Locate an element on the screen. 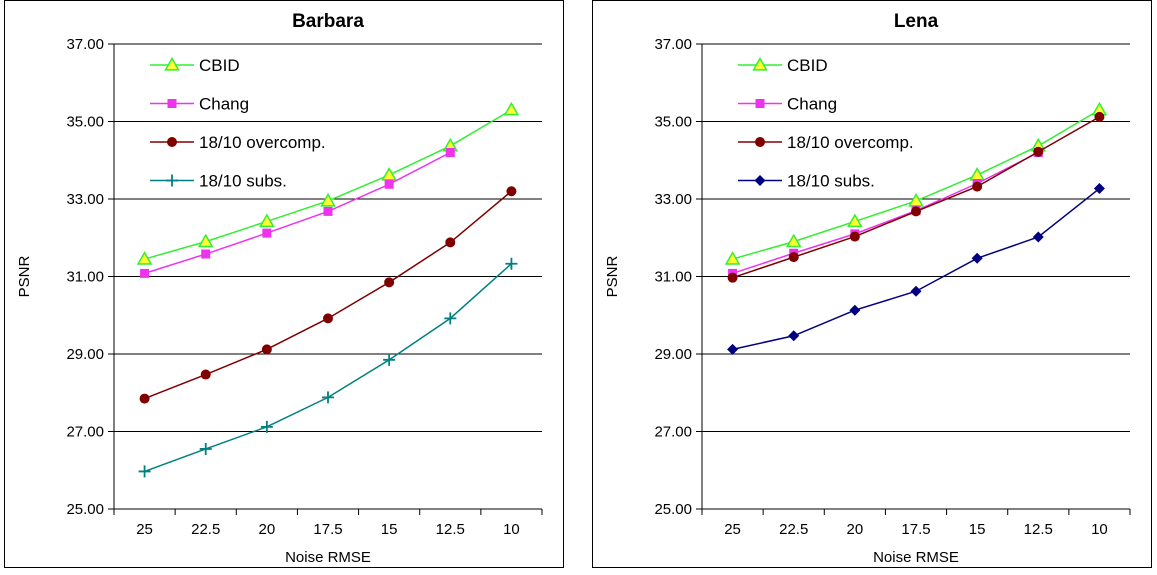  chart-title: Lena is located at coordinates (916, 21).